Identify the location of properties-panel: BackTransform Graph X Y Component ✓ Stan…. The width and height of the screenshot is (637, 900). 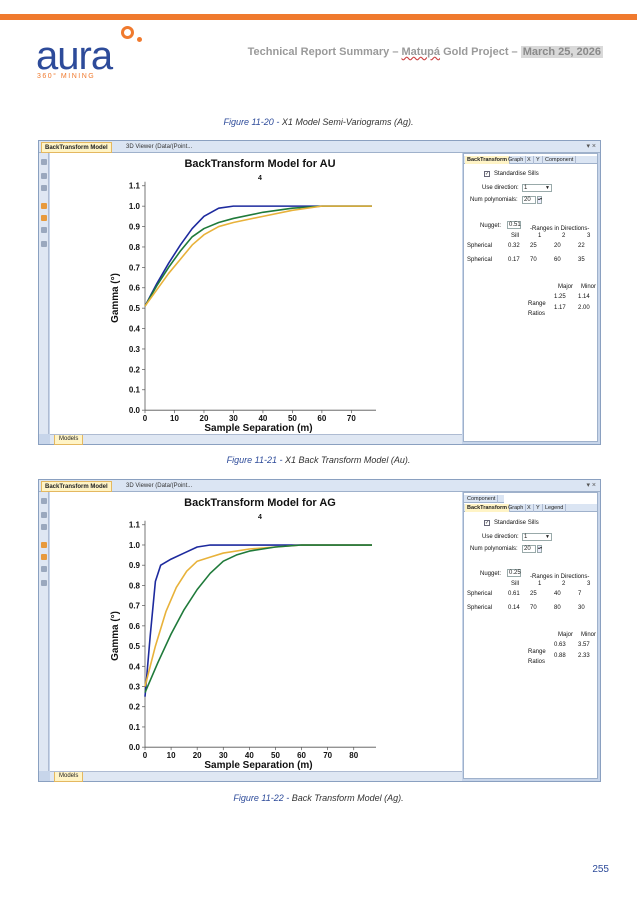
(530, 297).